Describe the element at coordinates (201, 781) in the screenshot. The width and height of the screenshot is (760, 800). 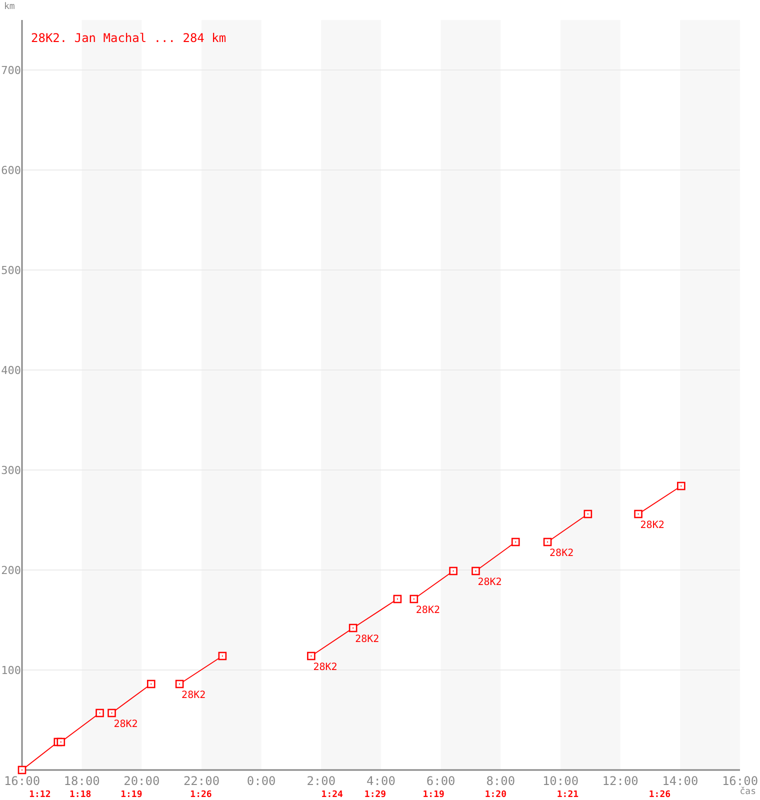
I see `x-tick-label: 22:00` at that location.